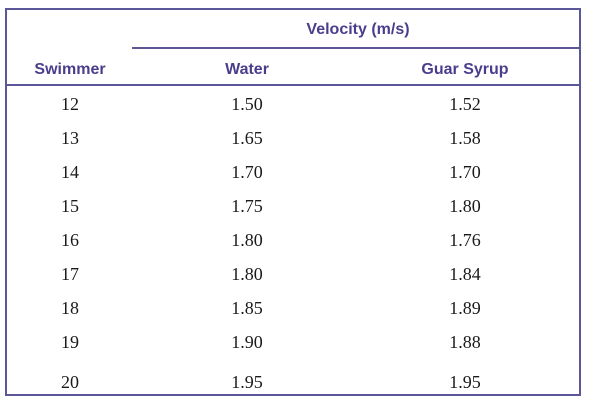  What do you see at coordinates (465, 274) in the screenshot?
I see `guar-syrup-velocity-cell: 1.84` at bounding box center [465, 274].